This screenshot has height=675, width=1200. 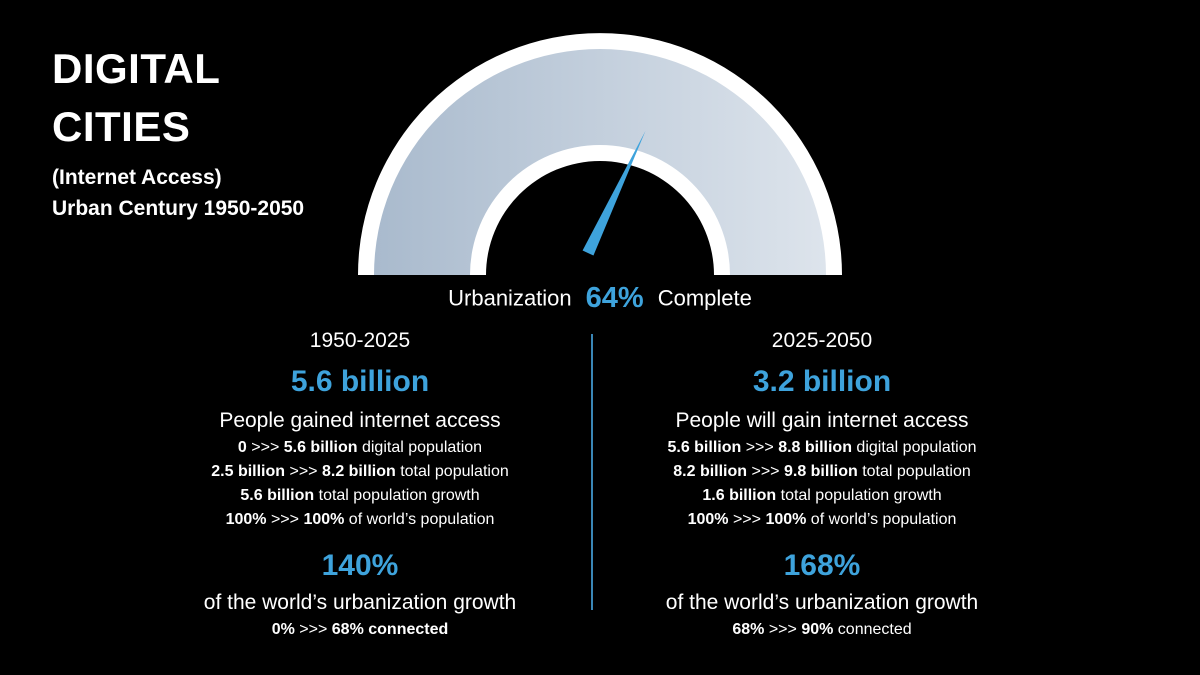 I want to click on gauge-arc, so click(x=600, y=162).